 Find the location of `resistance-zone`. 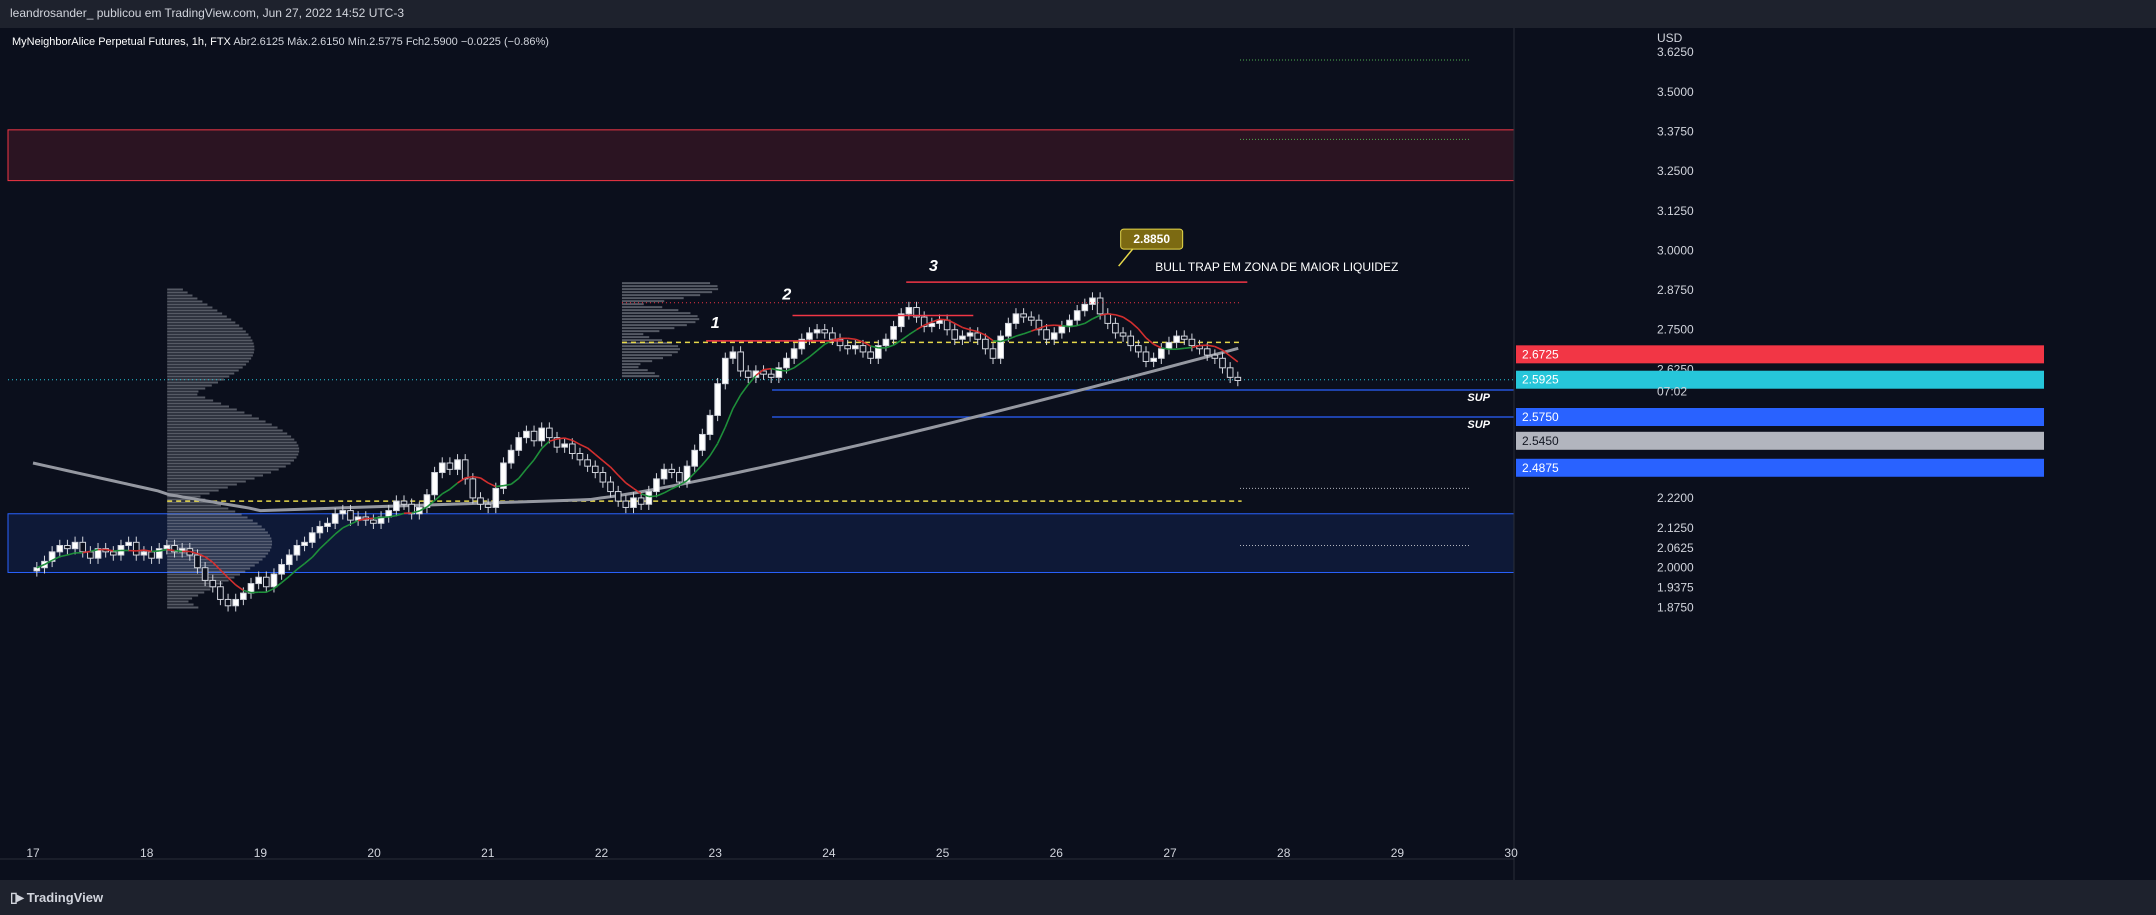

resistance-zone is located at coordinates (761, 155).